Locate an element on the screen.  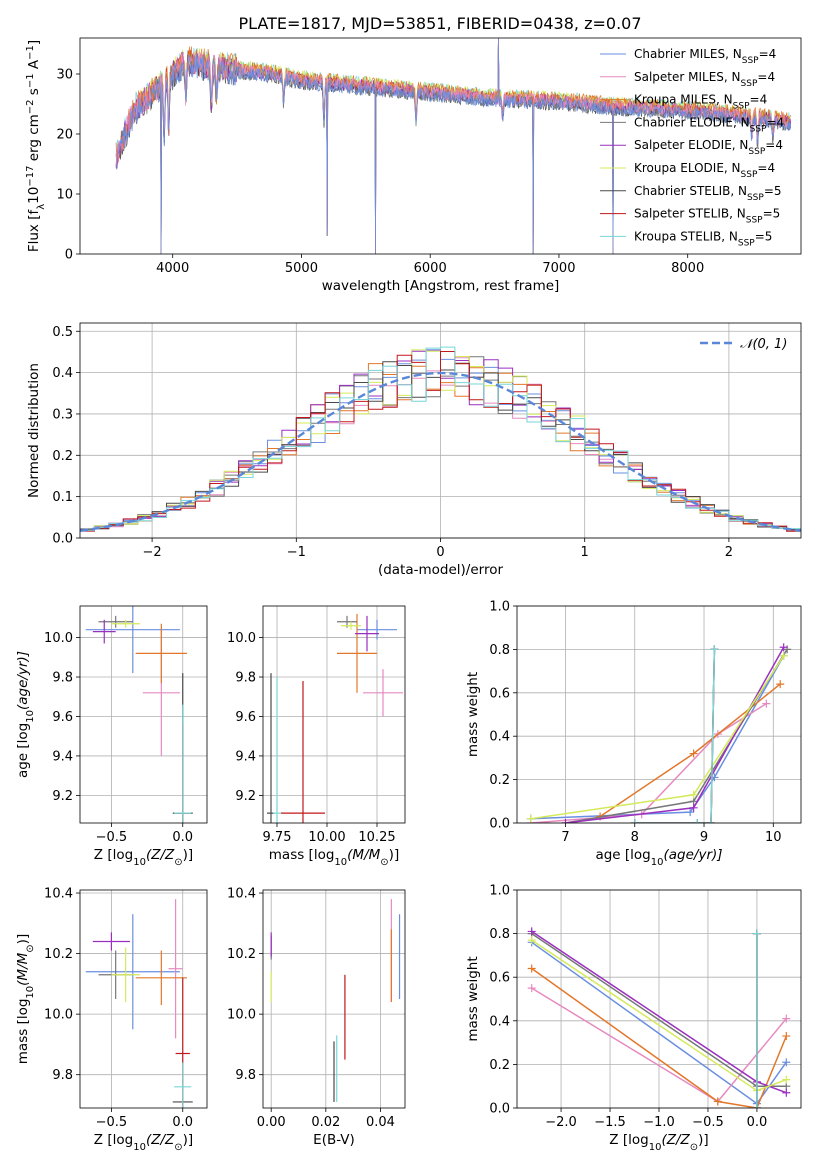
x-tick-label: 10.25 is located at coordinates (376, 837).